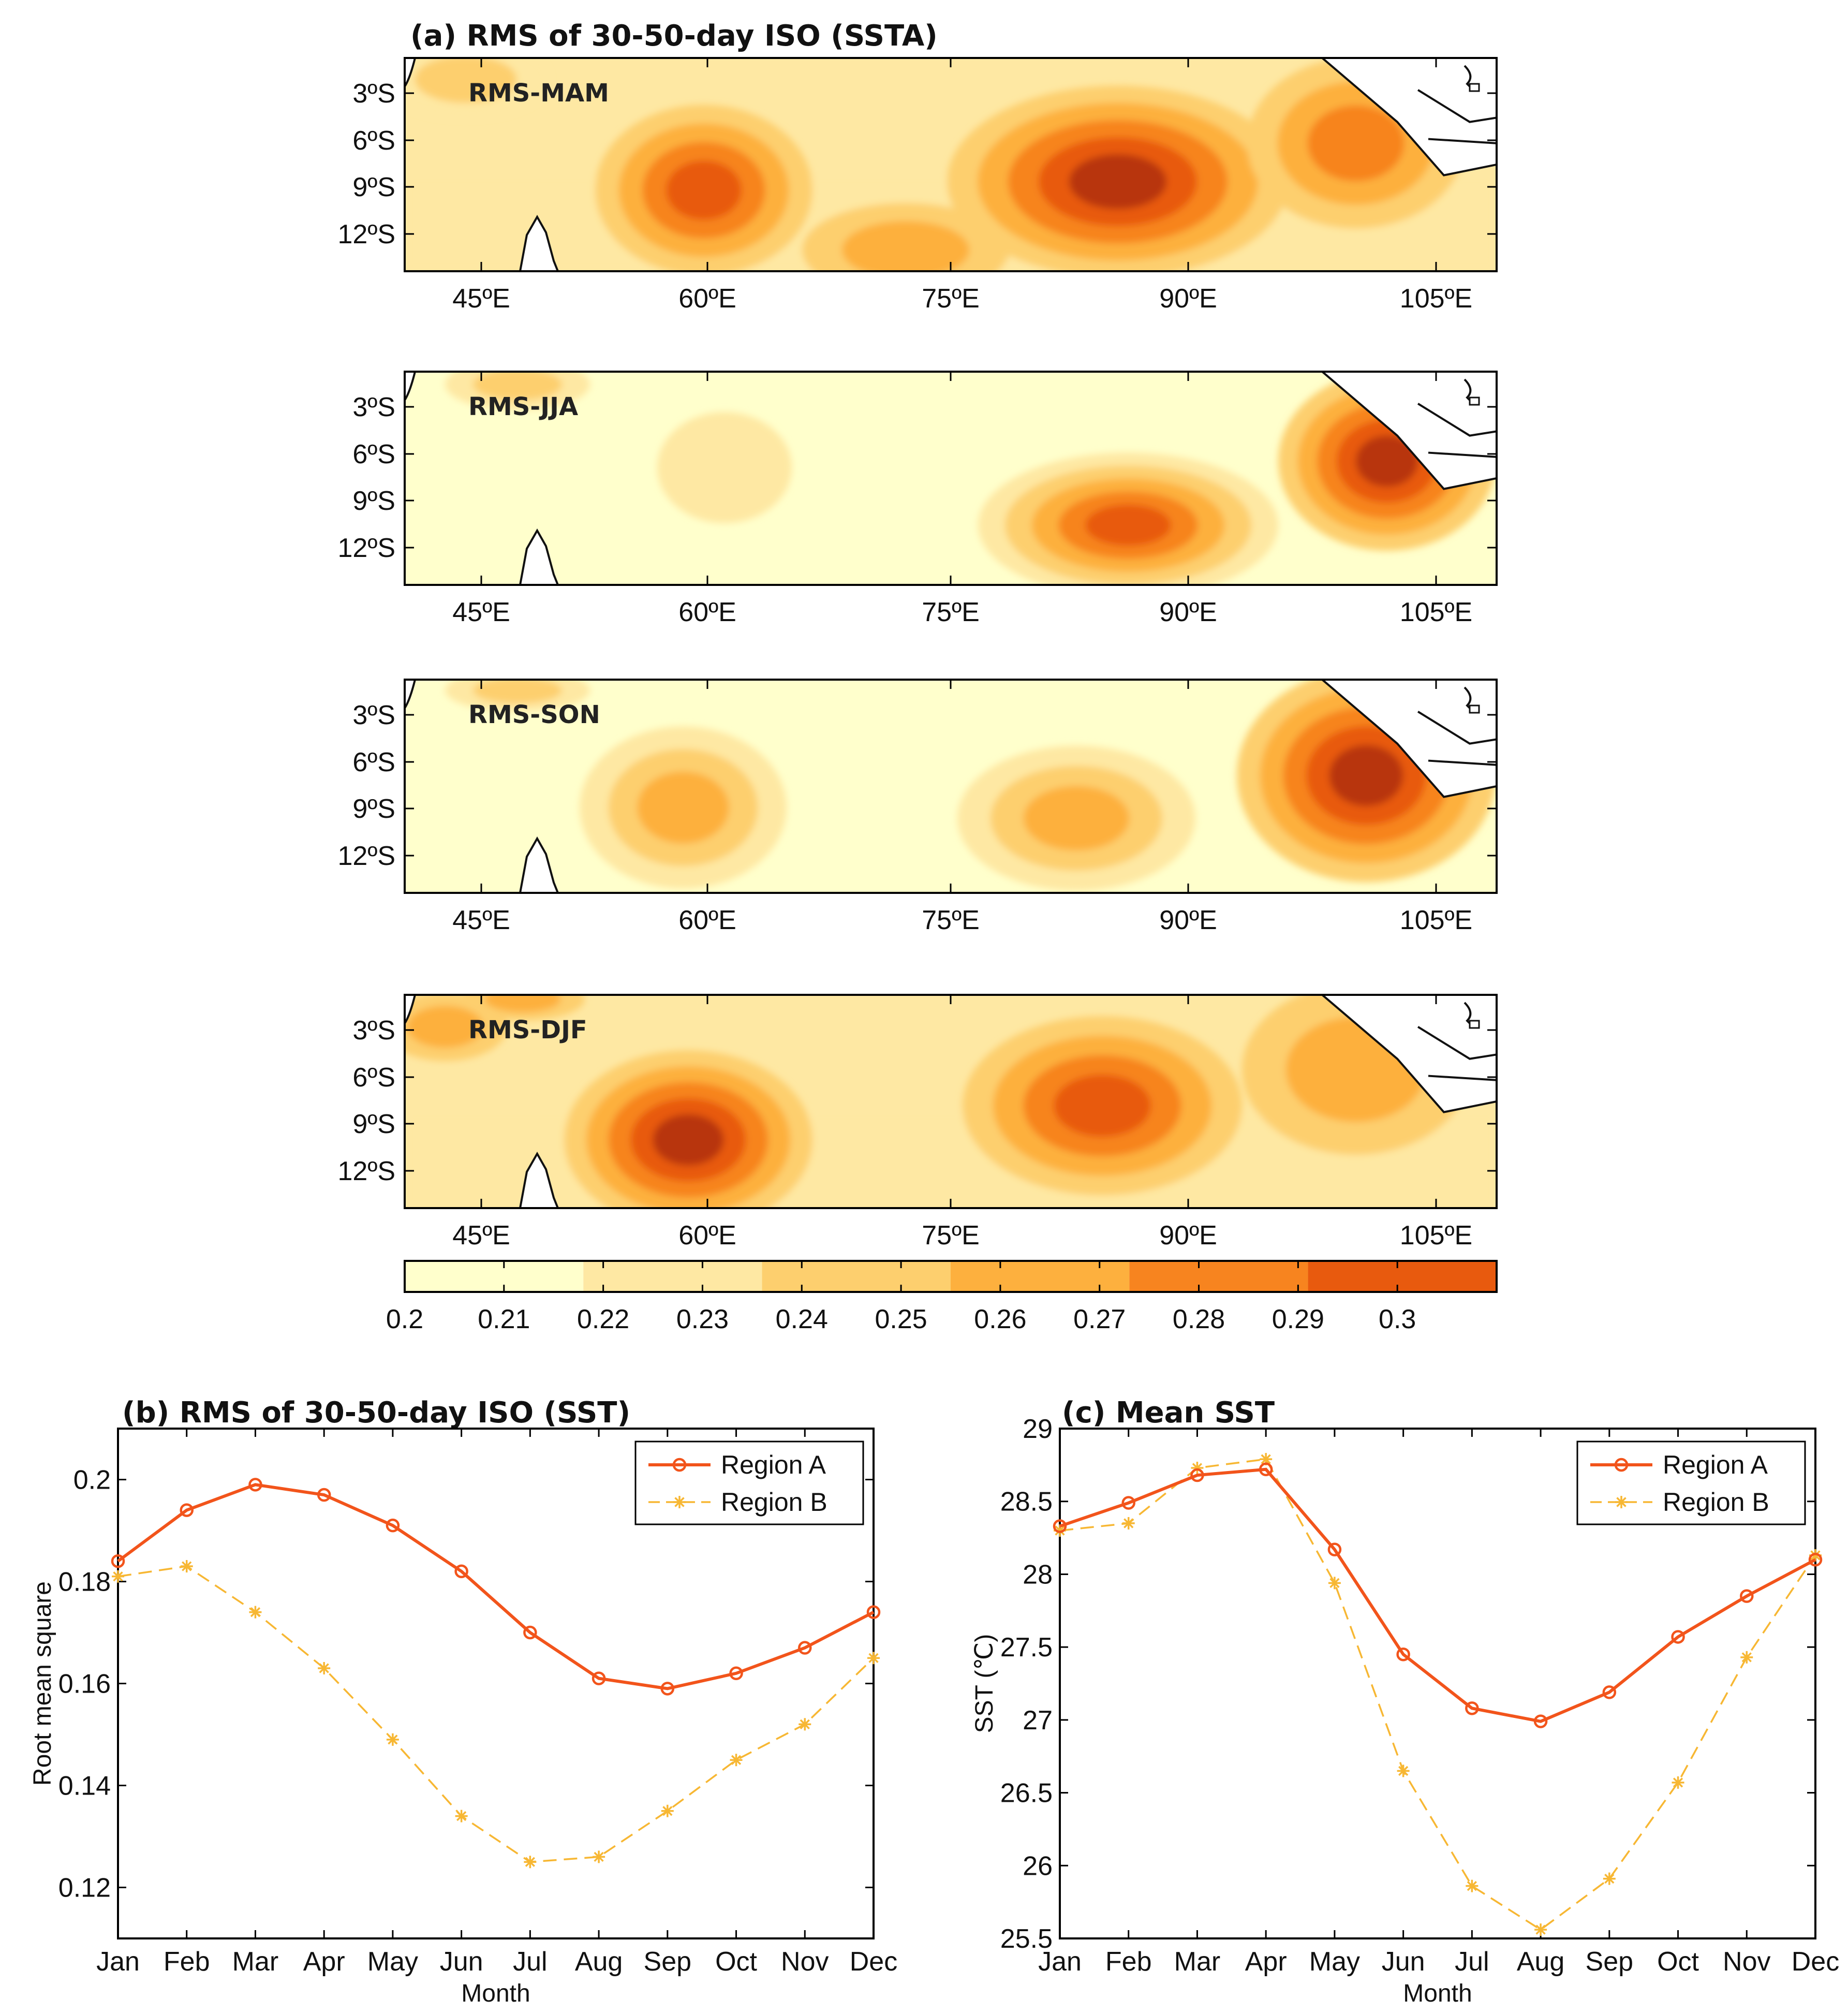 This screenshot has width=1848, height=2014. Describe the element at coordinates (702, 1319) in the screenshot. I see `colorbar-tick-label: 0.23` at that location.